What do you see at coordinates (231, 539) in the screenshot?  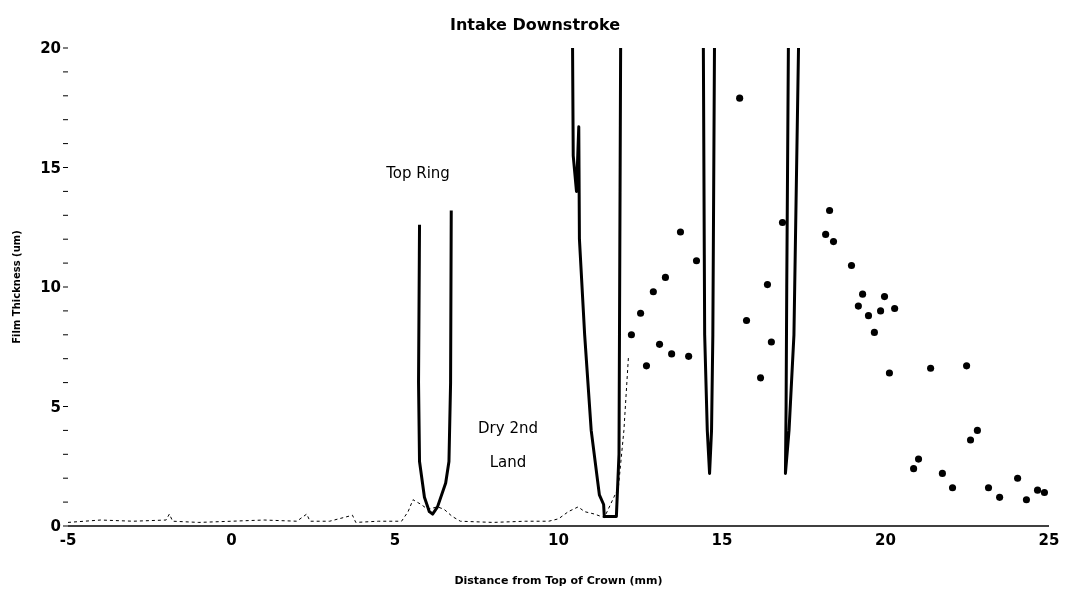 I see `x-tick-label: 0` at bounding box center [231, 539].